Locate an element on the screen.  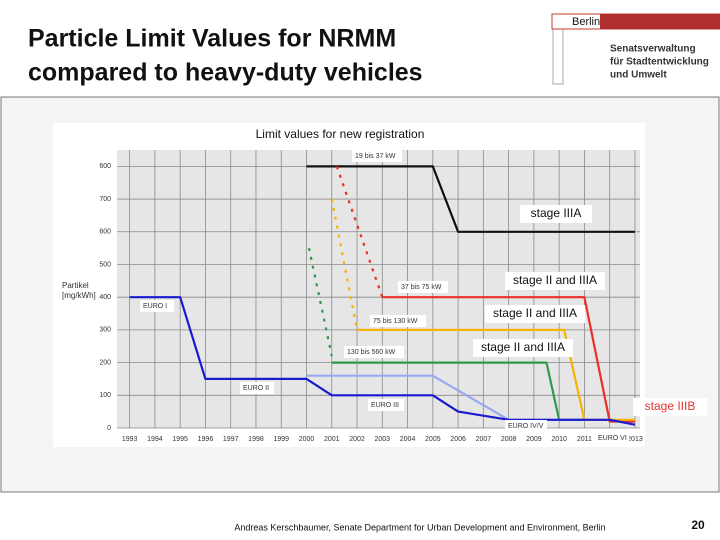
x-tick-label: 1993 is located at coordinates (130, 439).